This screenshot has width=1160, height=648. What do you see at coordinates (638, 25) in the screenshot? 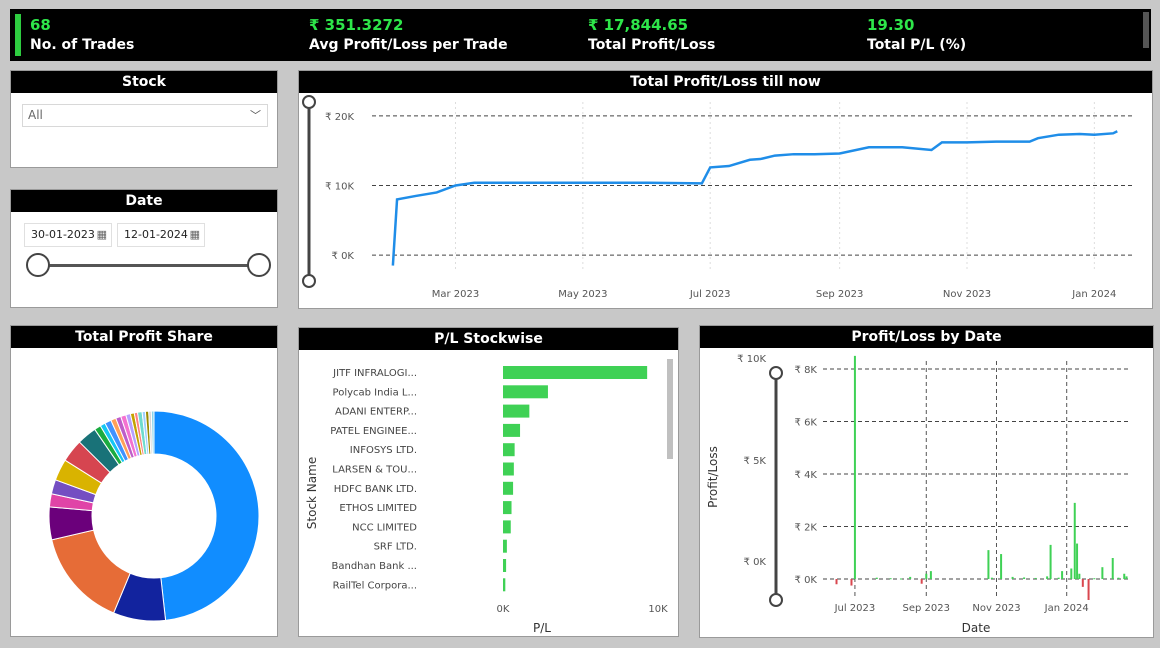
I see `kpi-value: ₹ 17,844.65` at bounding box center [638, 25].